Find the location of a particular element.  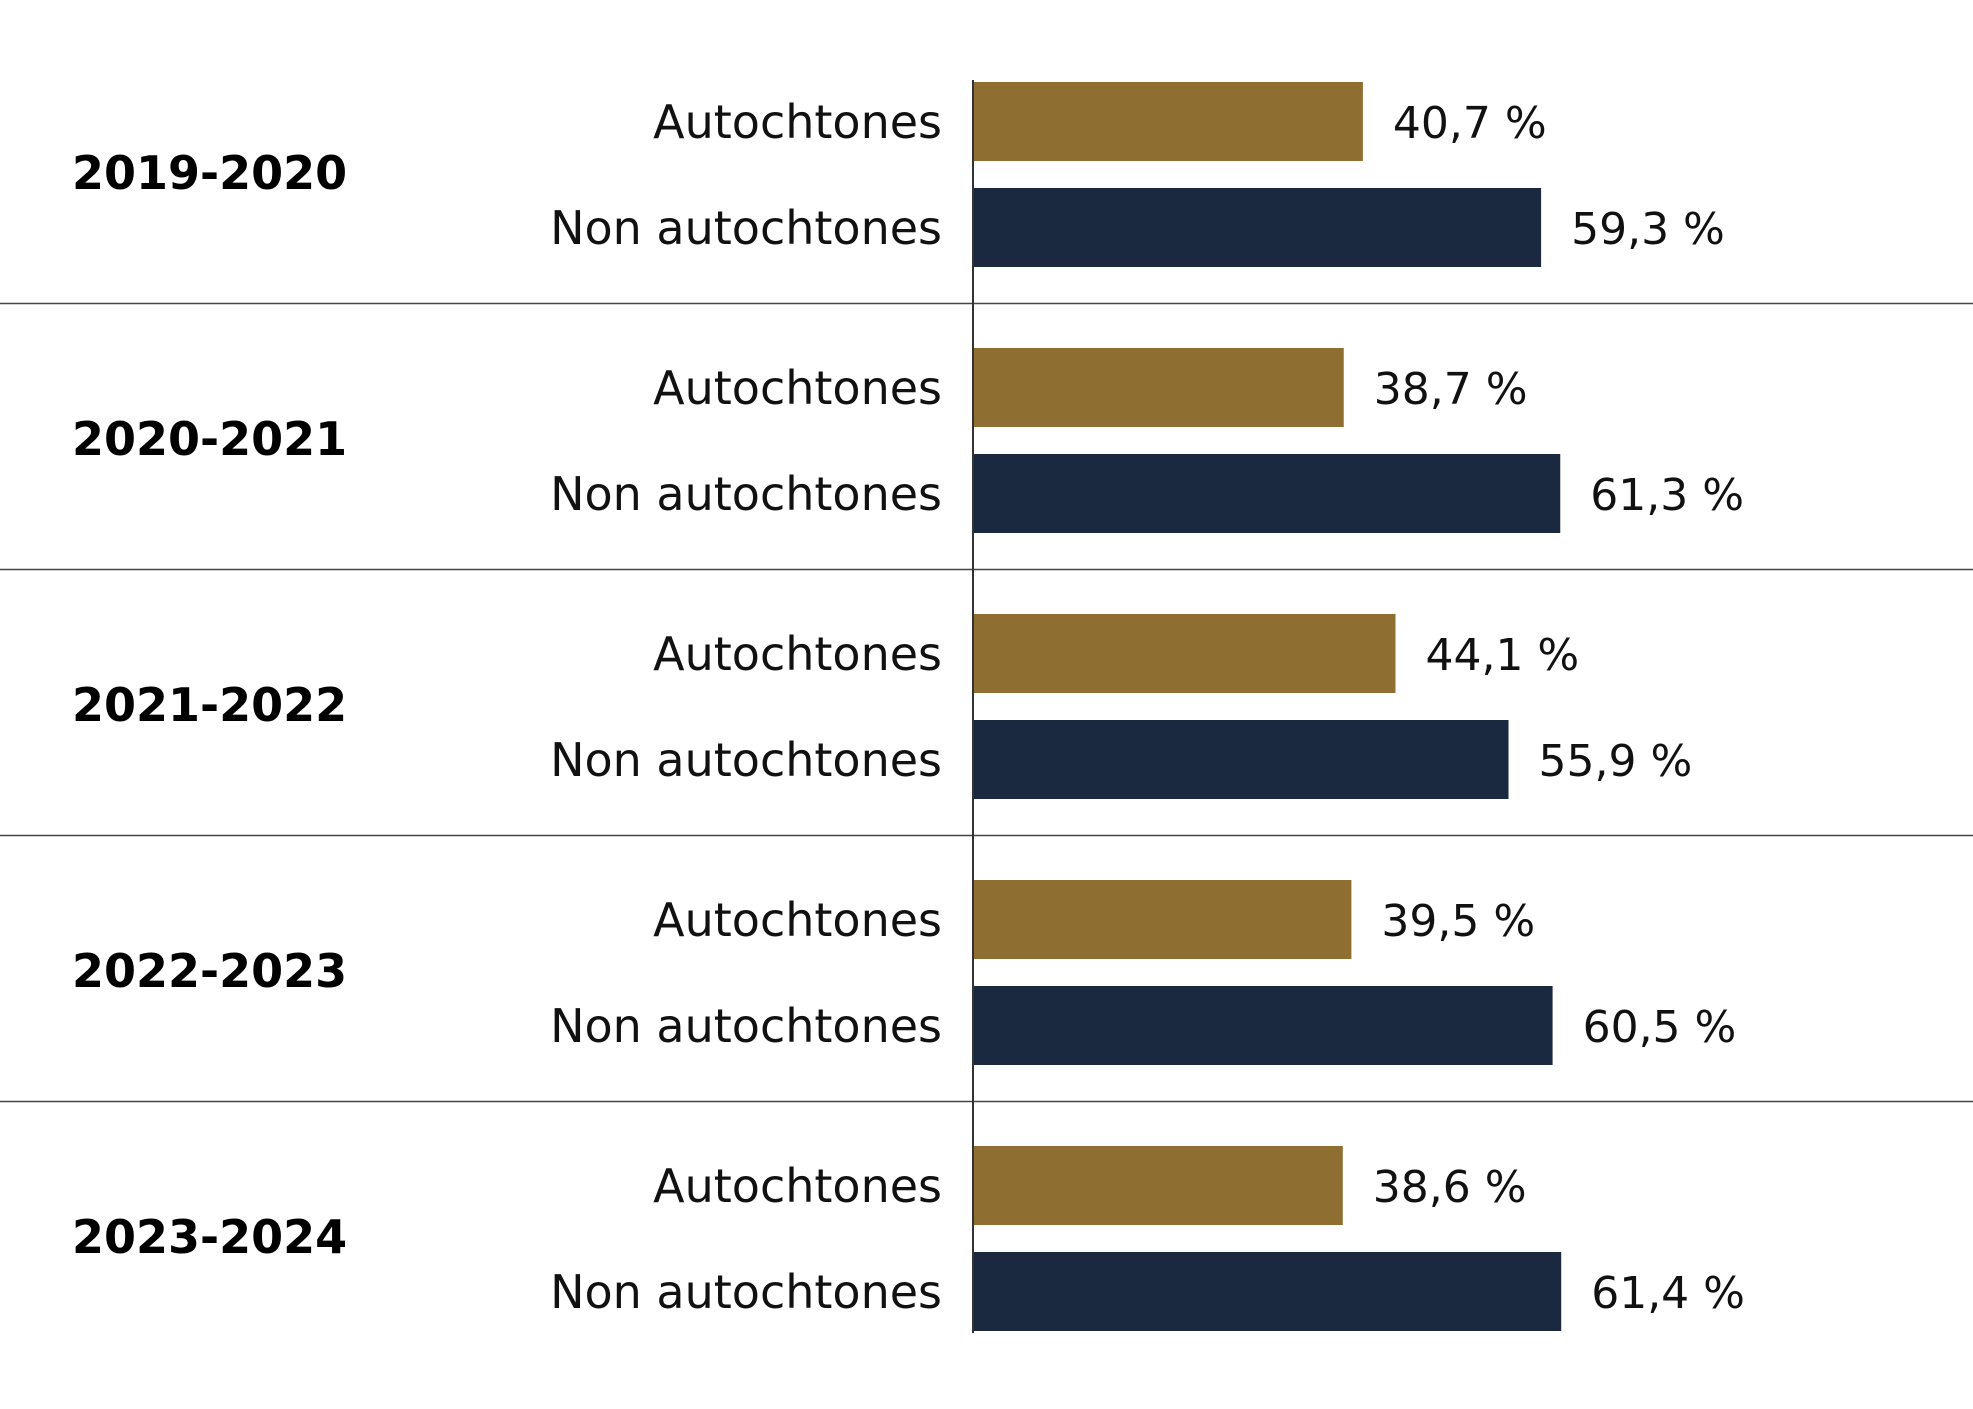

value-label: 38,7 % is located at coordinates (1451, 389).